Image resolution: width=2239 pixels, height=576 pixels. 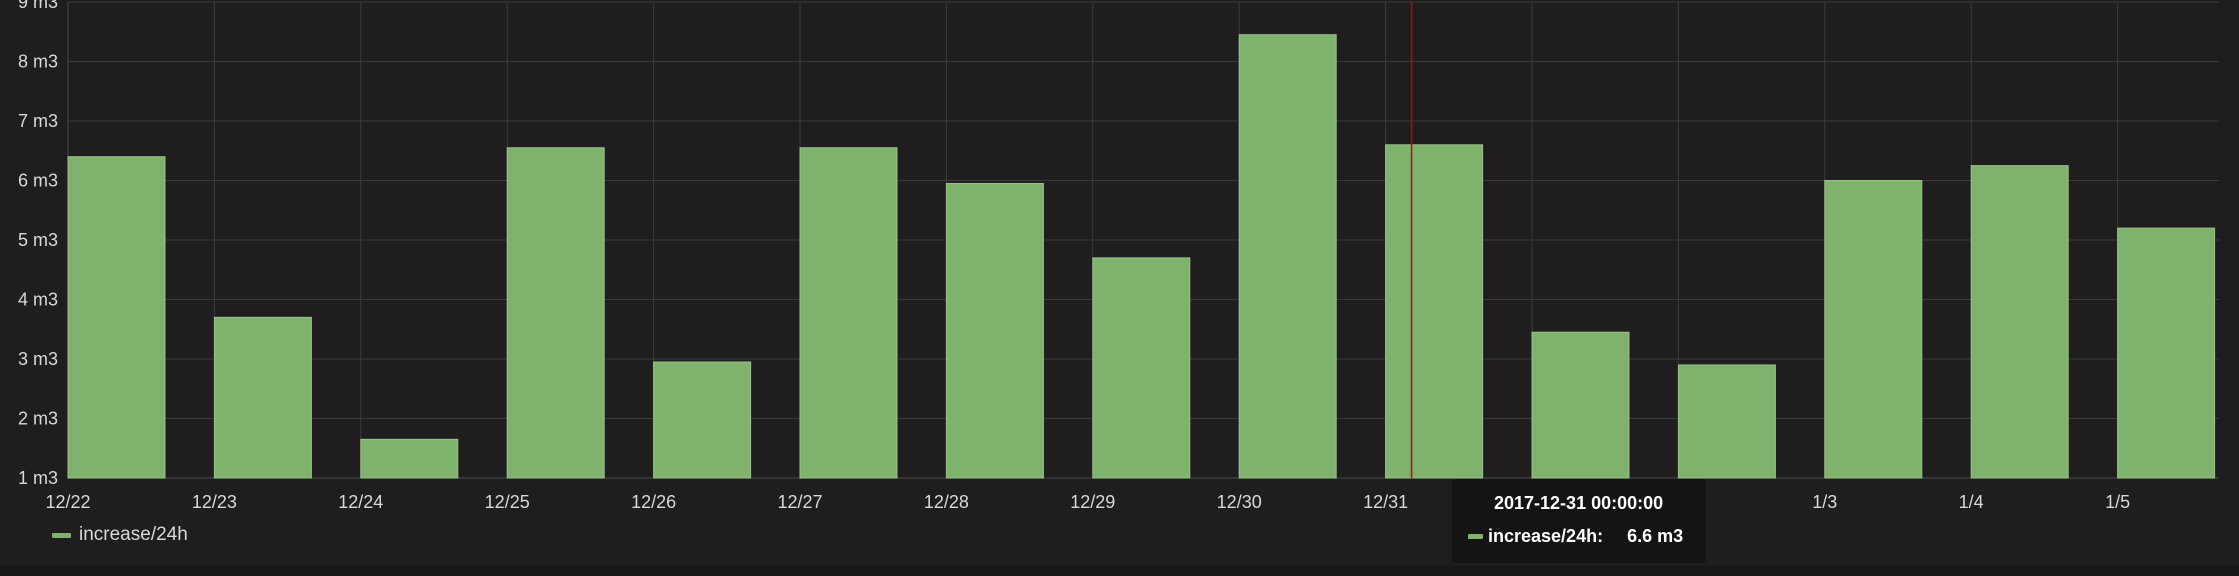 What do you see at coordinates (38, 359) in the screenshot?
I see `y-tick-label: 3 m3` at bounding box center [38, 359].